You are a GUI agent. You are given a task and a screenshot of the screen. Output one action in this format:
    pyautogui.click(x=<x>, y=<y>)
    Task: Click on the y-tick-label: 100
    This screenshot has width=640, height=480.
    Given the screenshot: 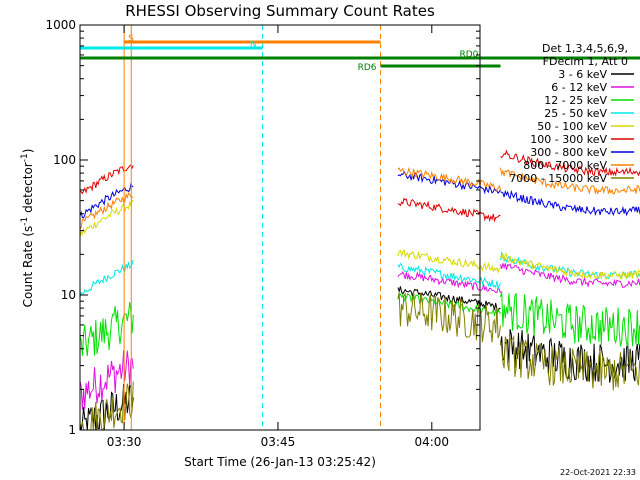 What is the action you would take?
    pyautogui.click(x=64, y=160)
    